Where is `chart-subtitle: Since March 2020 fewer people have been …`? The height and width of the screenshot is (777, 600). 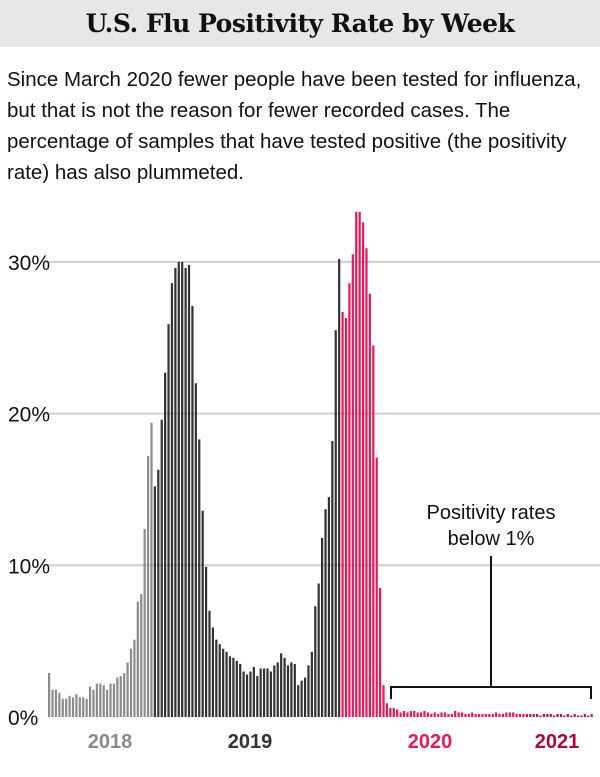
chart-subtitle: Since March 2020 fewer people have been … is located at coordinates (294, 126).